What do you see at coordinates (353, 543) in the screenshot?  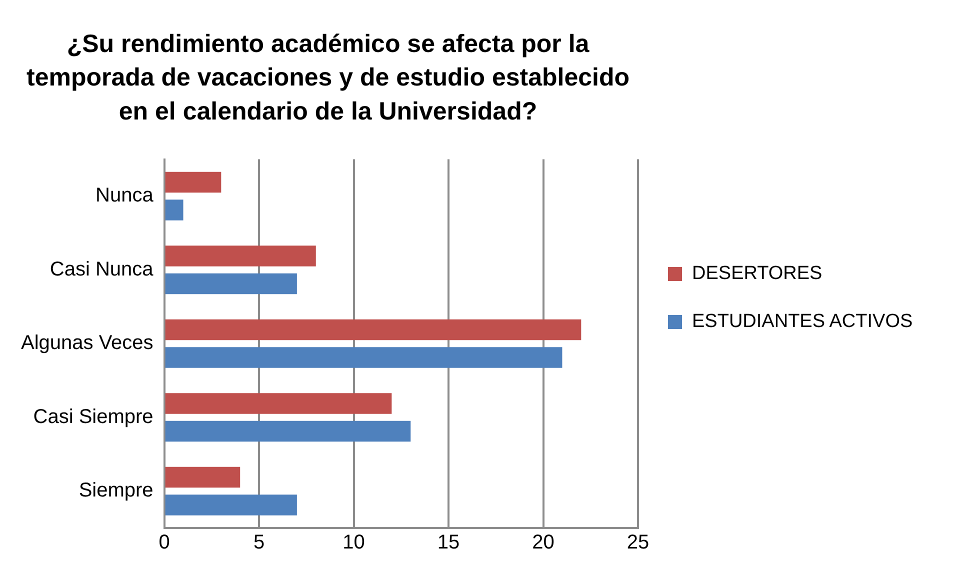 I see `x-tick-label: 10` at bounding box center [353, 543].